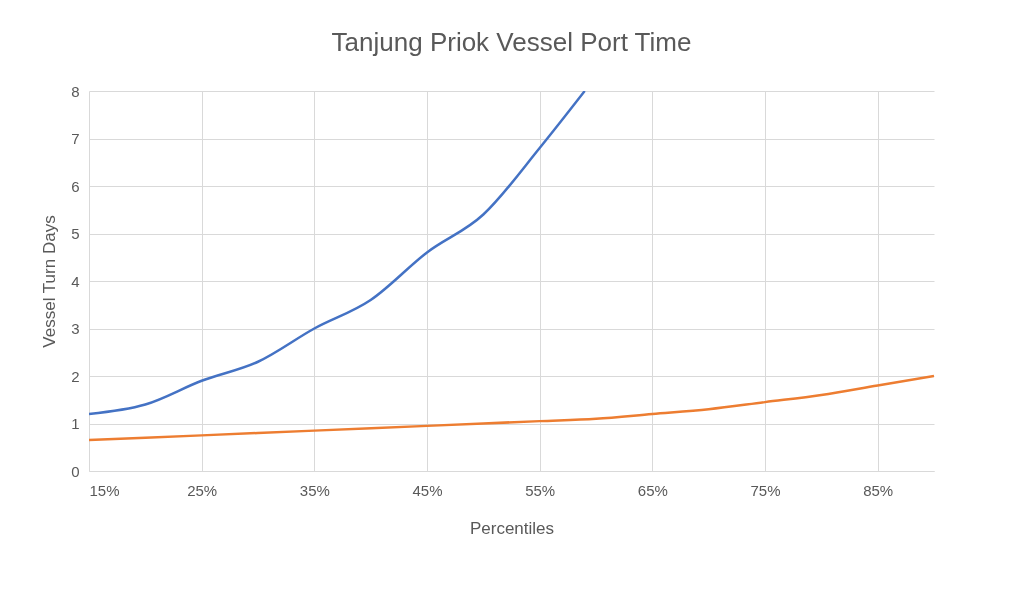 This screenshot has width=1011, height=614. Describe the element at coordinates (314, 490) in the screenshot. I see `x-tick-label: 35%` at that location.